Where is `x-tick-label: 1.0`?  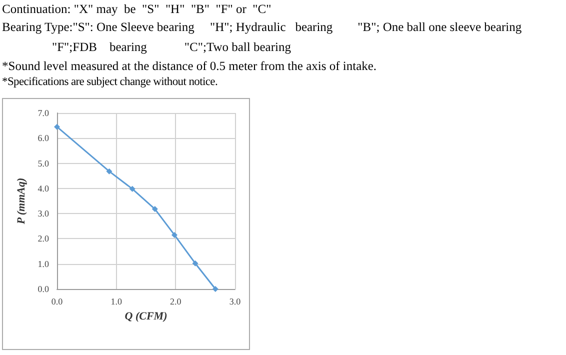 x-tick-label: 1.0 is located at coordinates (116, 301).